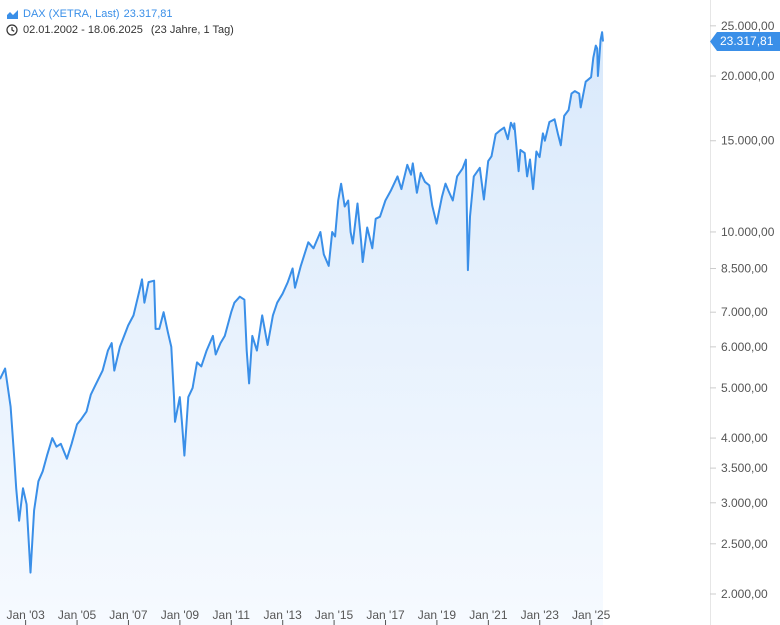  Describe the element at coordinates (71, 14) in the screenshot. I see `legend-instrument: DAX (XETRA, Last)` at that location.